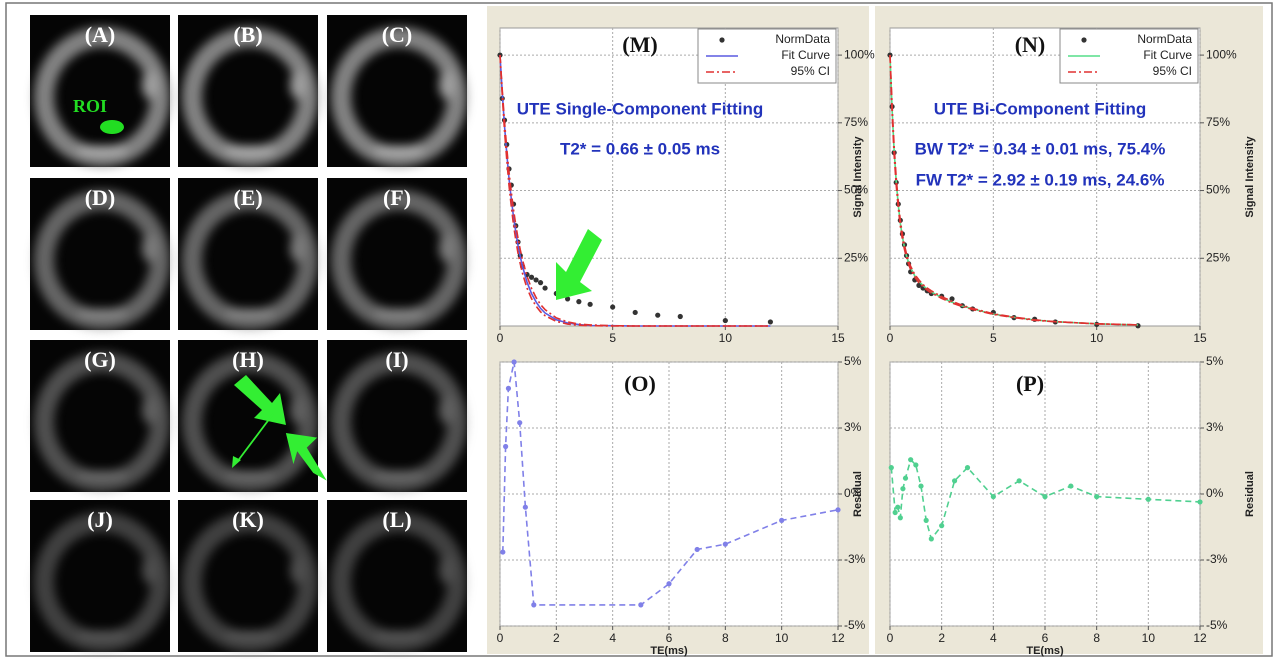 This screenshot has width=1278, height=664. What do you see at coordinates (853, 493) in the screenshot?
I see `y-tick-label: 0%` at bounding box center [853, 493].